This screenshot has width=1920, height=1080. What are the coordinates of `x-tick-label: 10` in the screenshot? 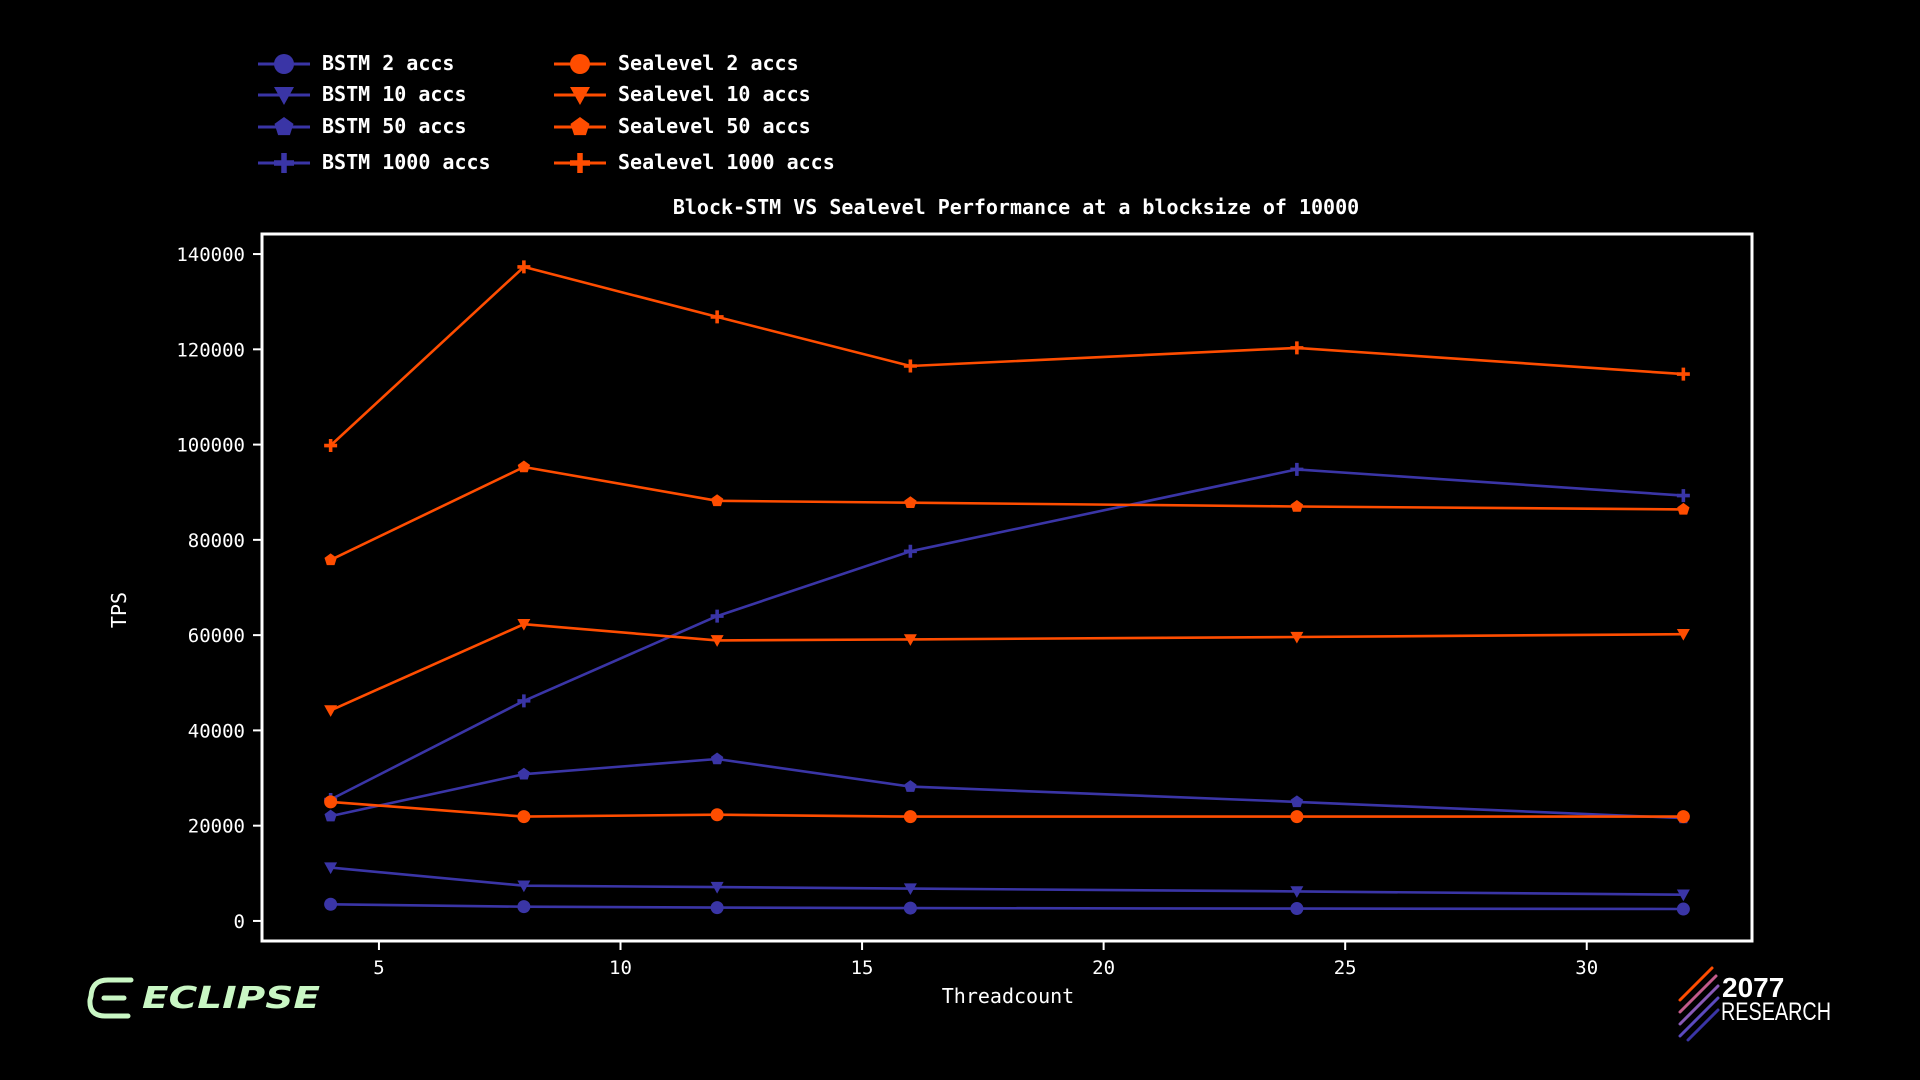 It's located at (620, 968).